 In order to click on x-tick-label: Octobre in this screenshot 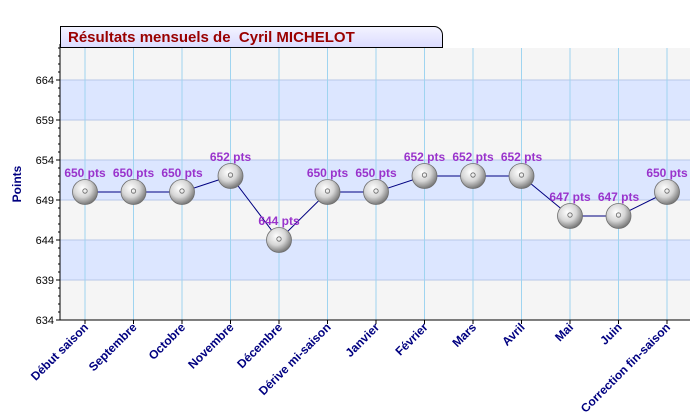, I will do `click(167, 341)`.